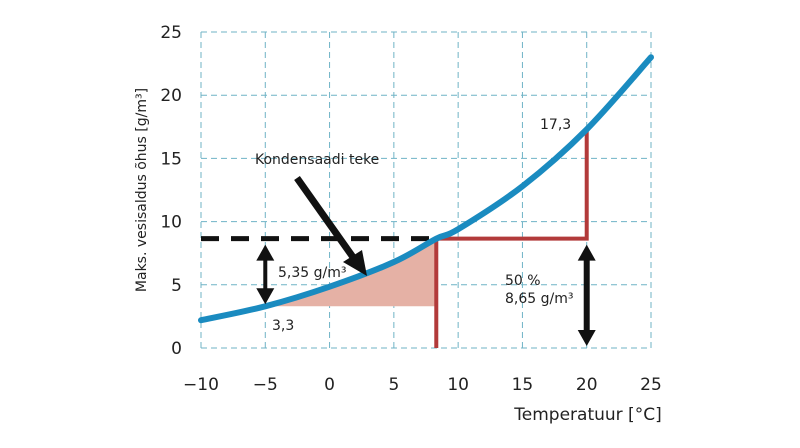 This screenshot has height=448, width=800. I want to click on y-tick-label: 15, so click(171, 159).